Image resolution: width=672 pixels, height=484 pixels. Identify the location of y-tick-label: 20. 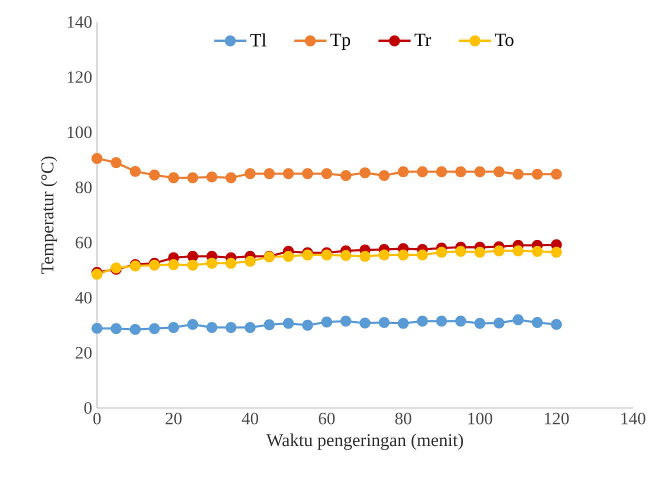
(84, 353).